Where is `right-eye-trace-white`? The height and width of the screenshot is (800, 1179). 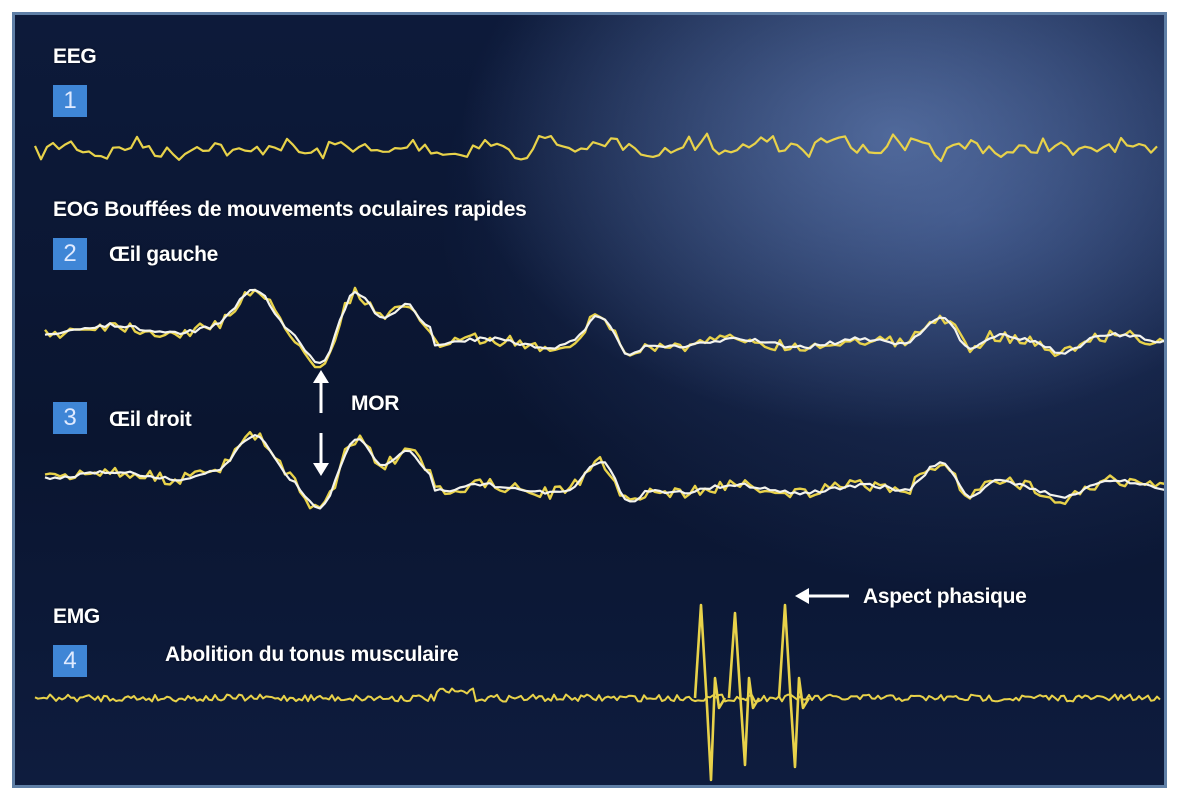
right-eye-trace-white is located at coordinates (604, 472).